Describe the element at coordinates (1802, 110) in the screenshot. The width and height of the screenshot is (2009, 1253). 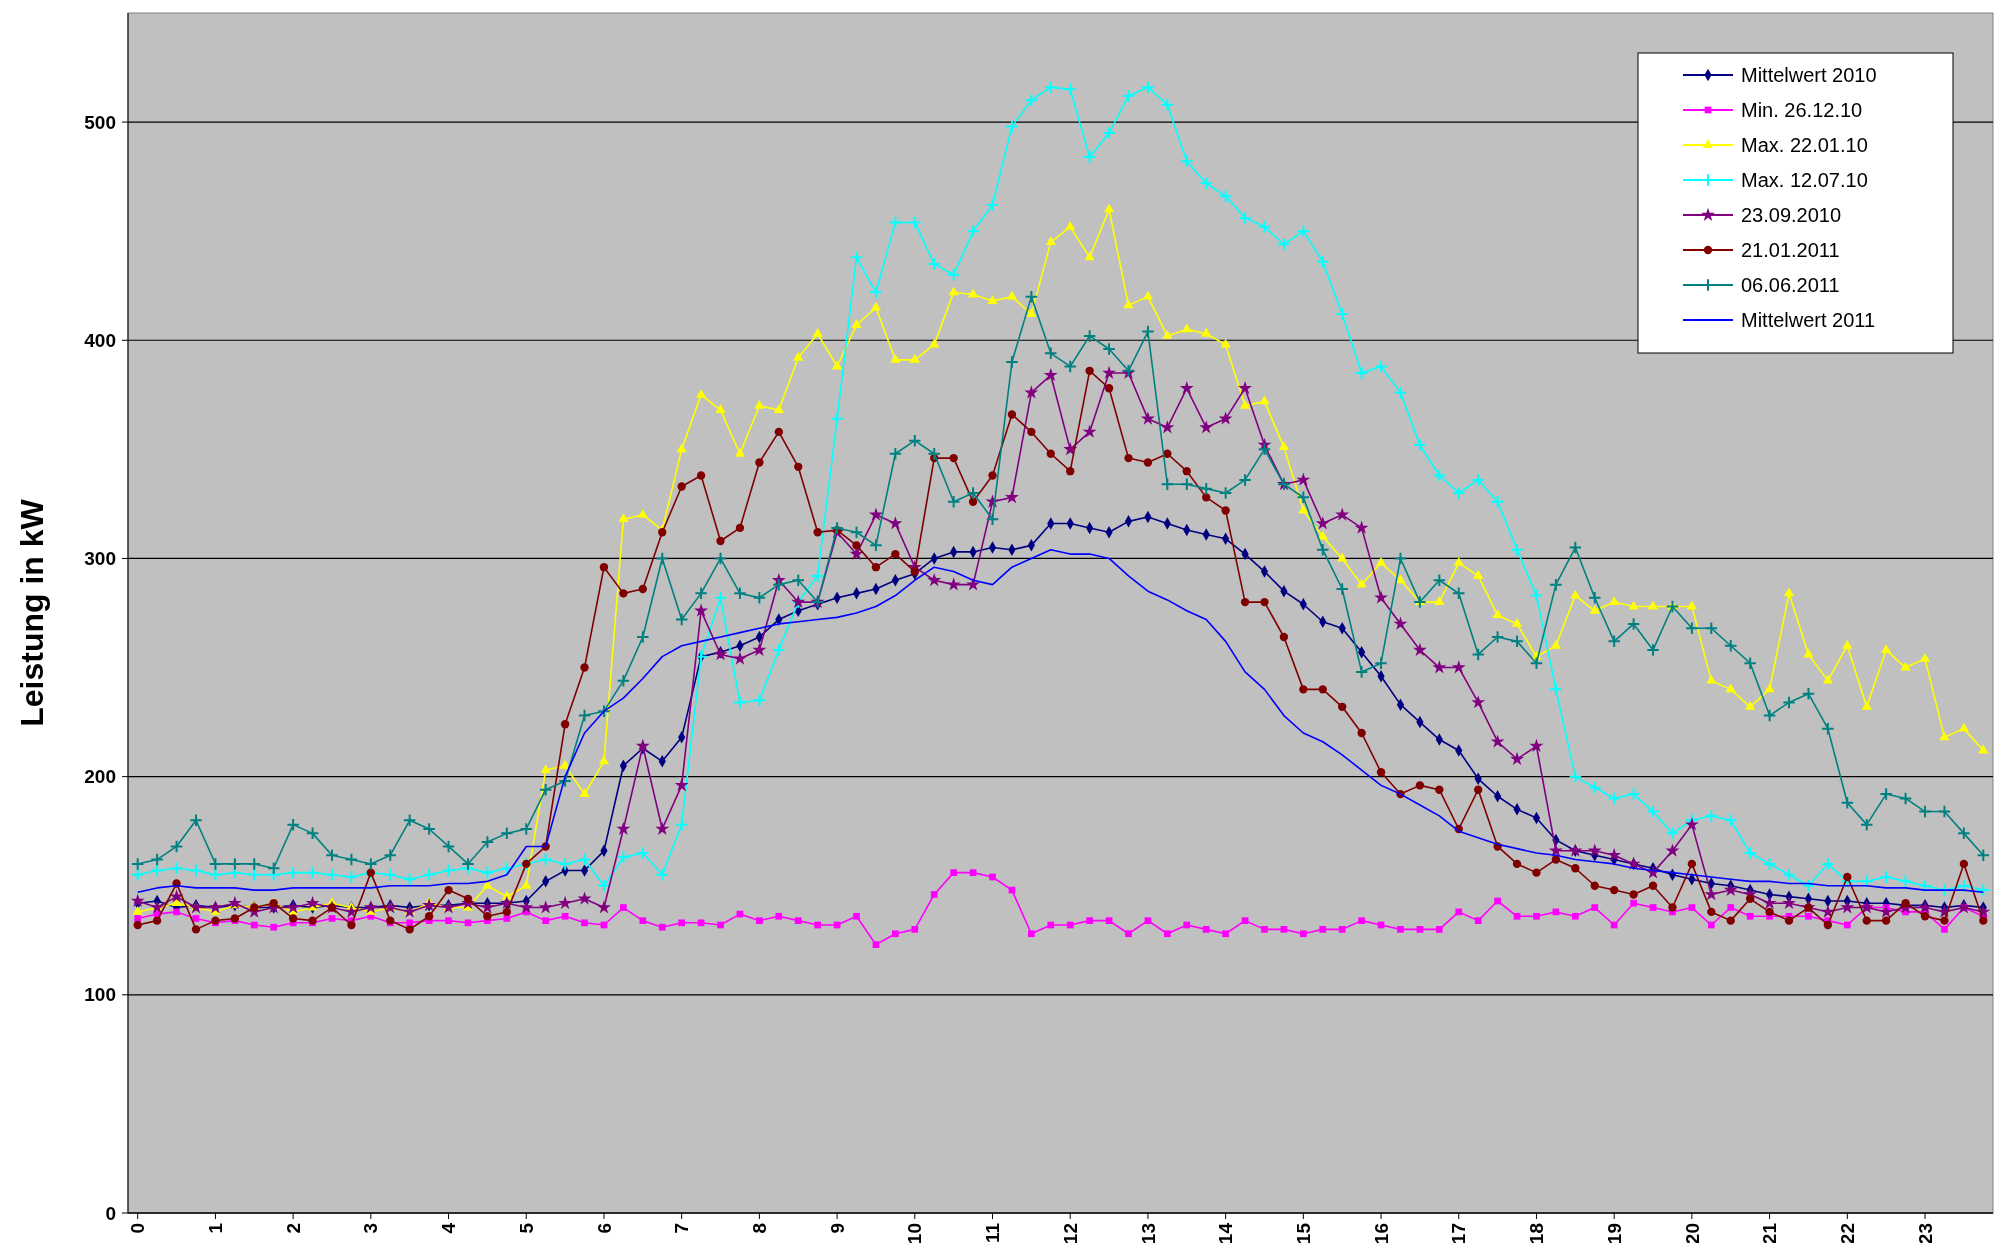
I see `legend-label: Min. 26.12.10` at that location.